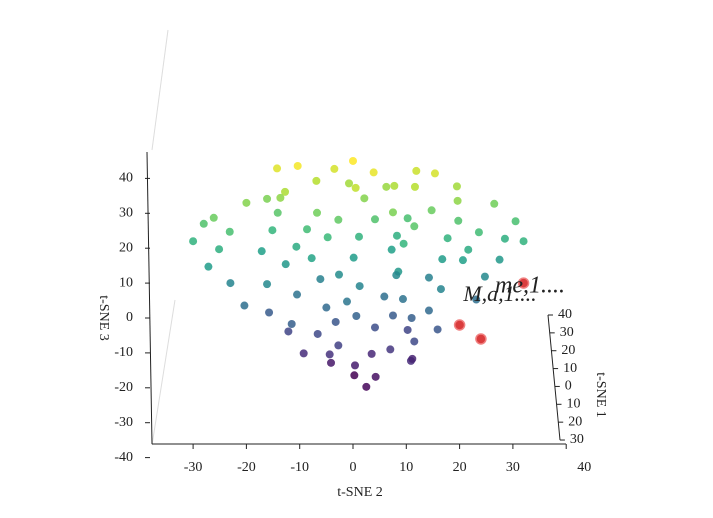 Image resolution: width=713 pixels, height=518 pixels. Describe the element at coordinates (565, 314) in the screenshot. I see `z-tick-label: 40` at that location.